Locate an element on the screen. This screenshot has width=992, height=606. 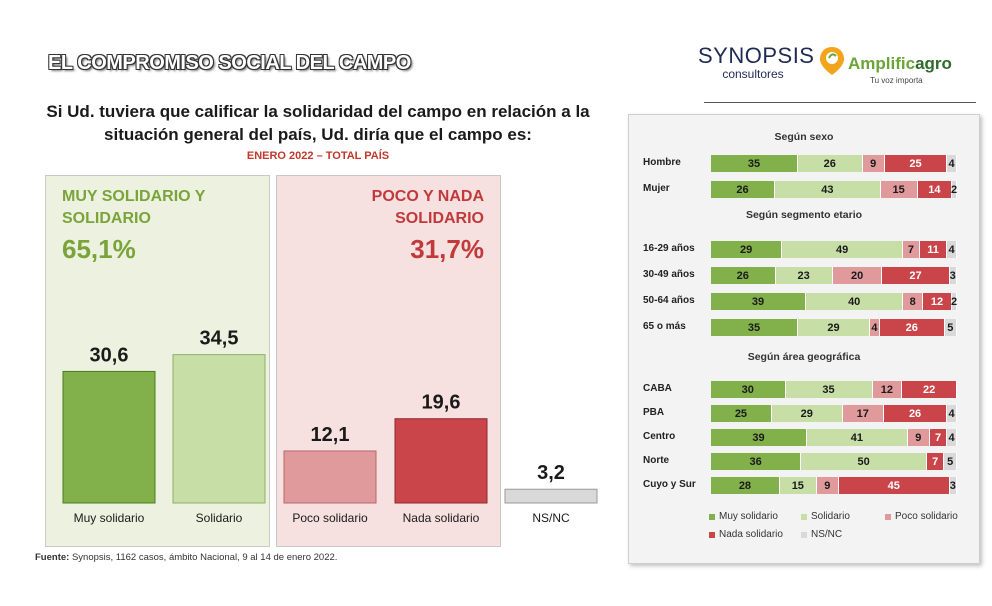
survey-subtitle: ENERO 2022 – TOTAL PAÍS is located at coordinates (318, 156).